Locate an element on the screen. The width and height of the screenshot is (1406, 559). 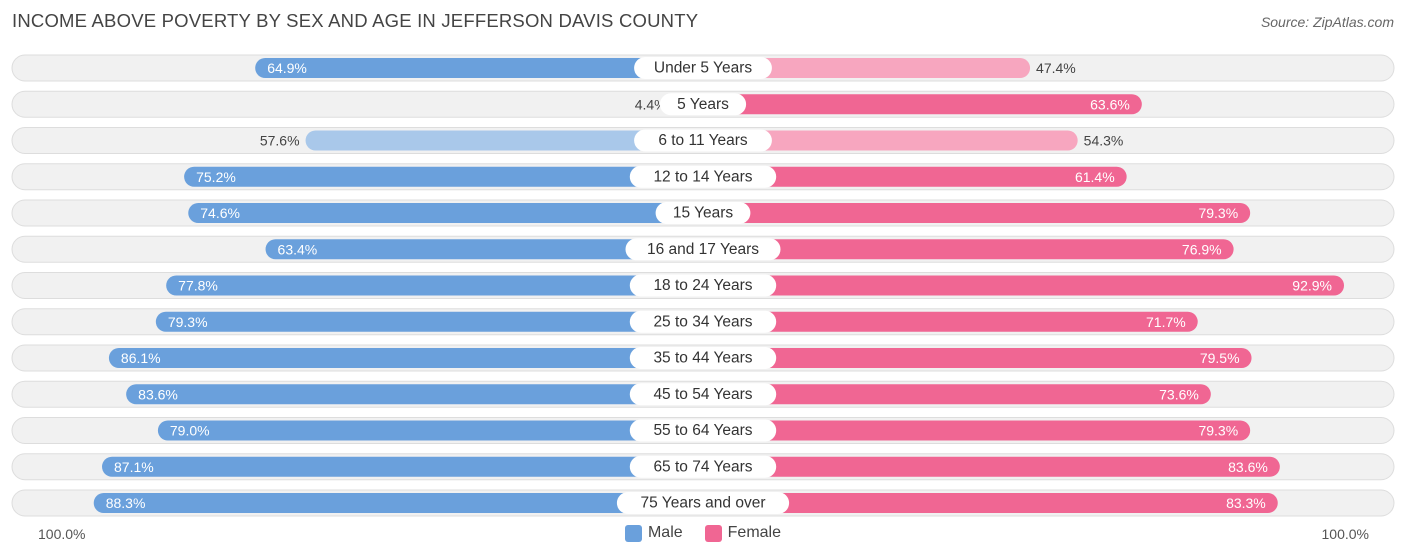
female-value-label: 76.9% is located at coordinates (1202, 249).